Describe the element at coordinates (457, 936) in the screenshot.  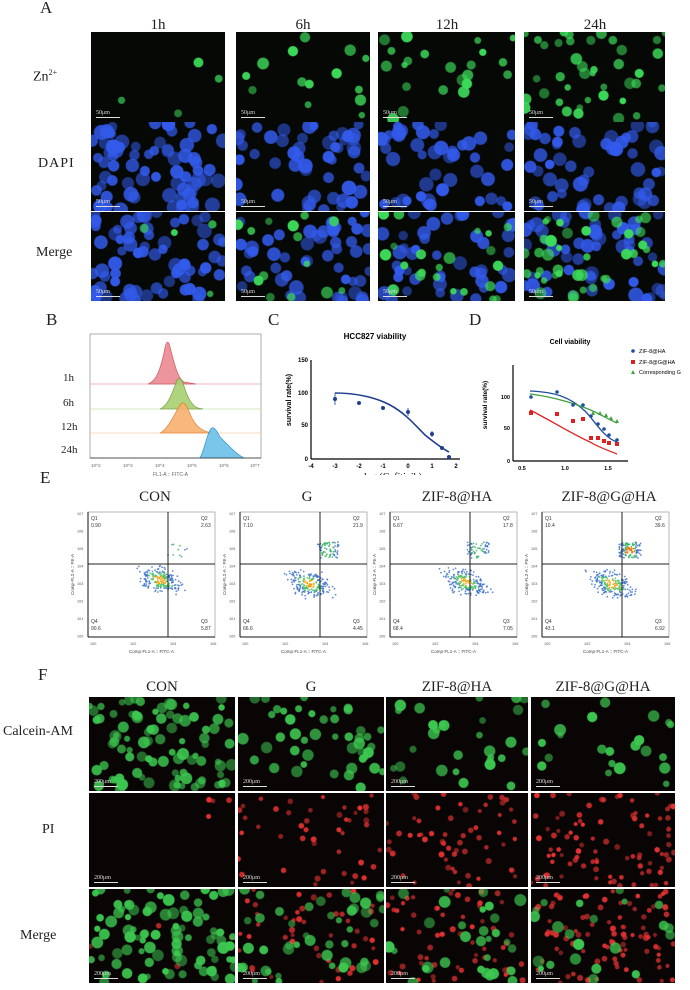
I see `micrograph-merge-2: 200μm` at that location.